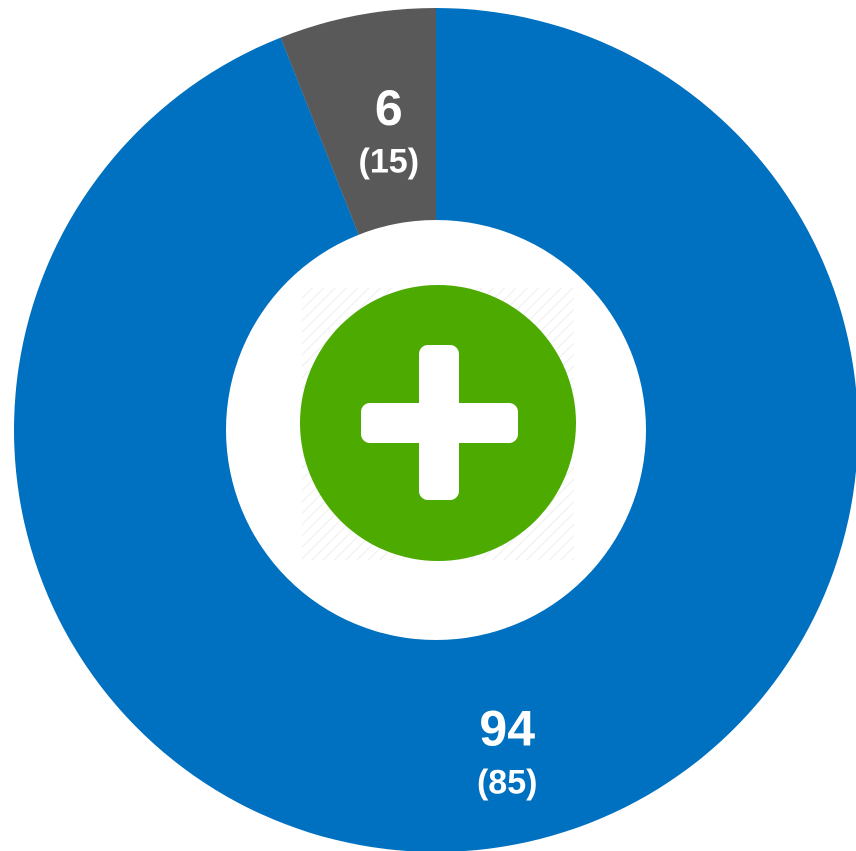 This screenshot has height=851, width=856. Describe the element at coordinates (507, 729) in the screenshot. I see `value-label: 94` at that location.